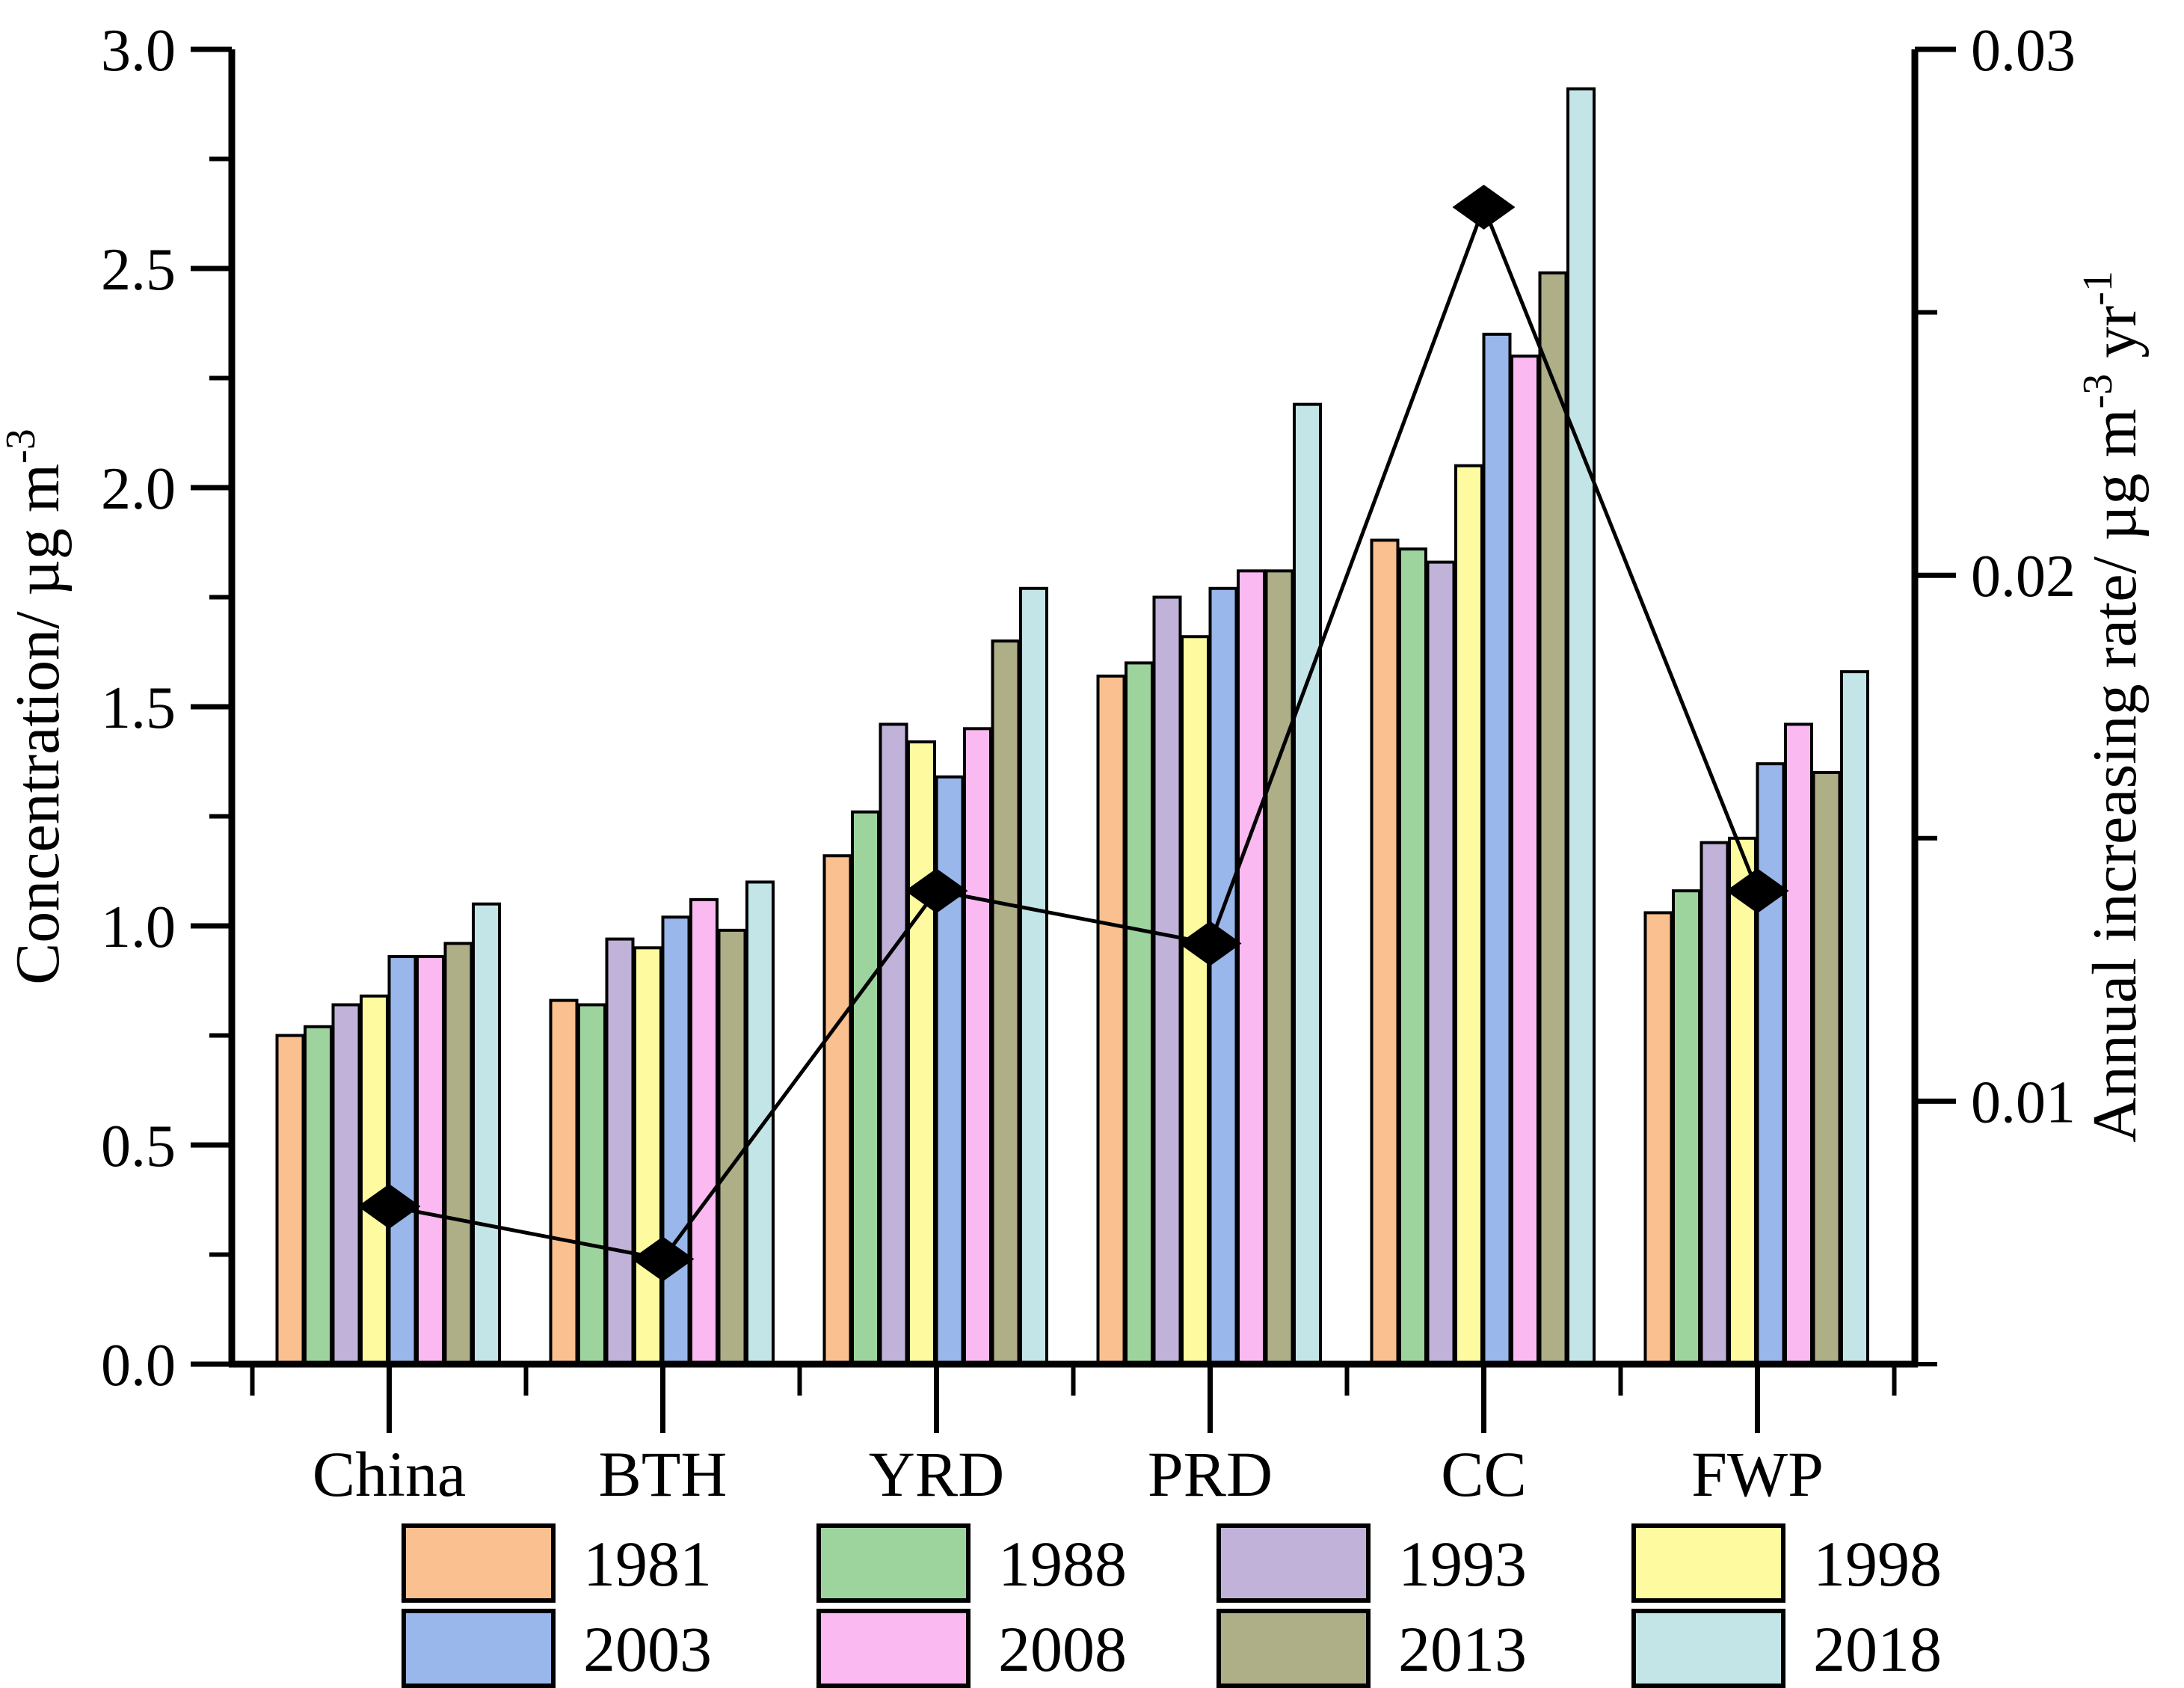  I want to click on bar-1981-YRD, so click(837, 1110).